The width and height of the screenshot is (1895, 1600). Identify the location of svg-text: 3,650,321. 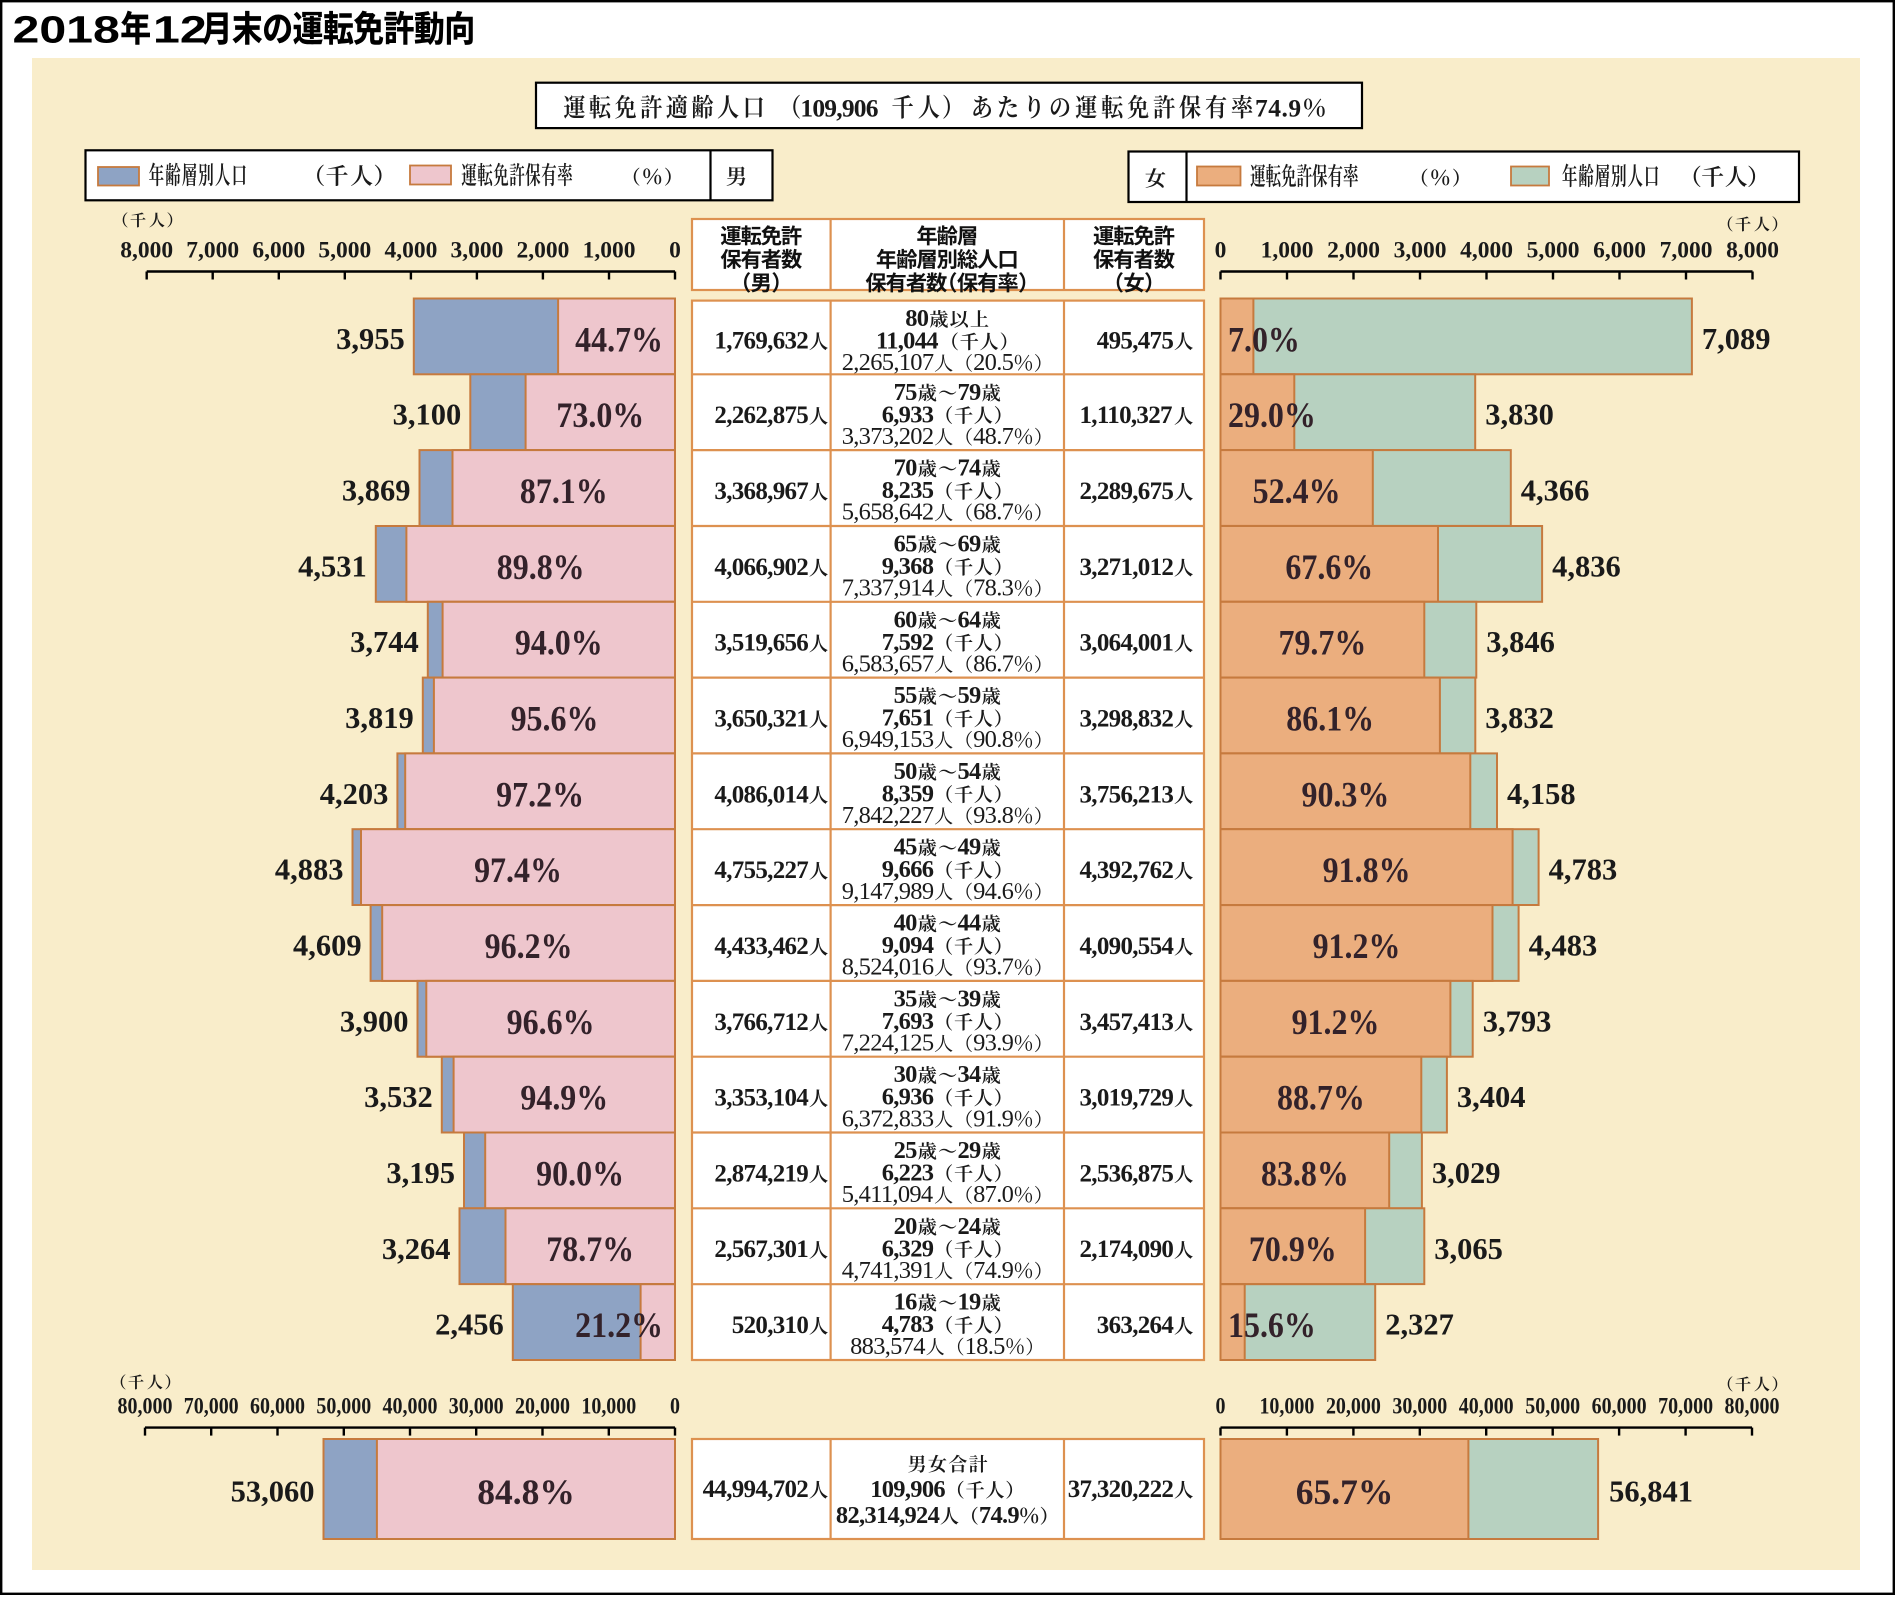
(761, 719).